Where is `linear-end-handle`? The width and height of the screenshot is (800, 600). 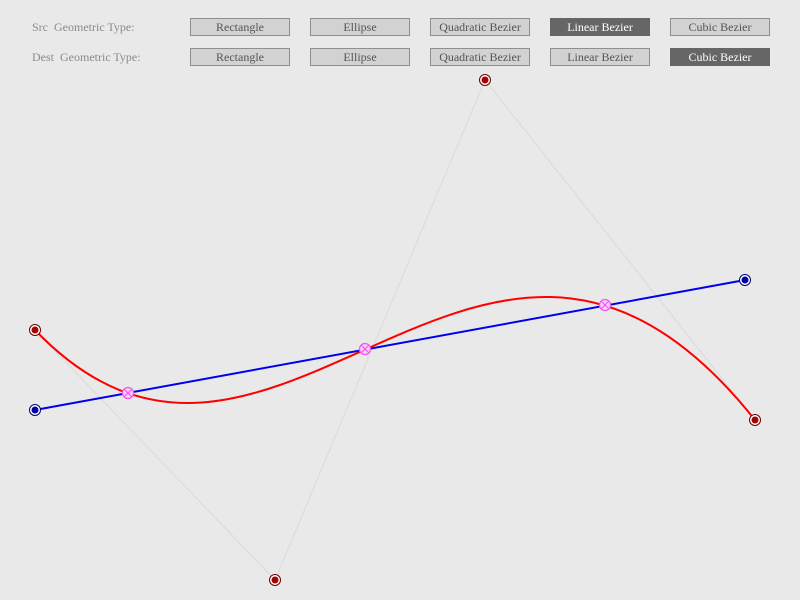
linear-end-handle is located at coordinates (745, 280).